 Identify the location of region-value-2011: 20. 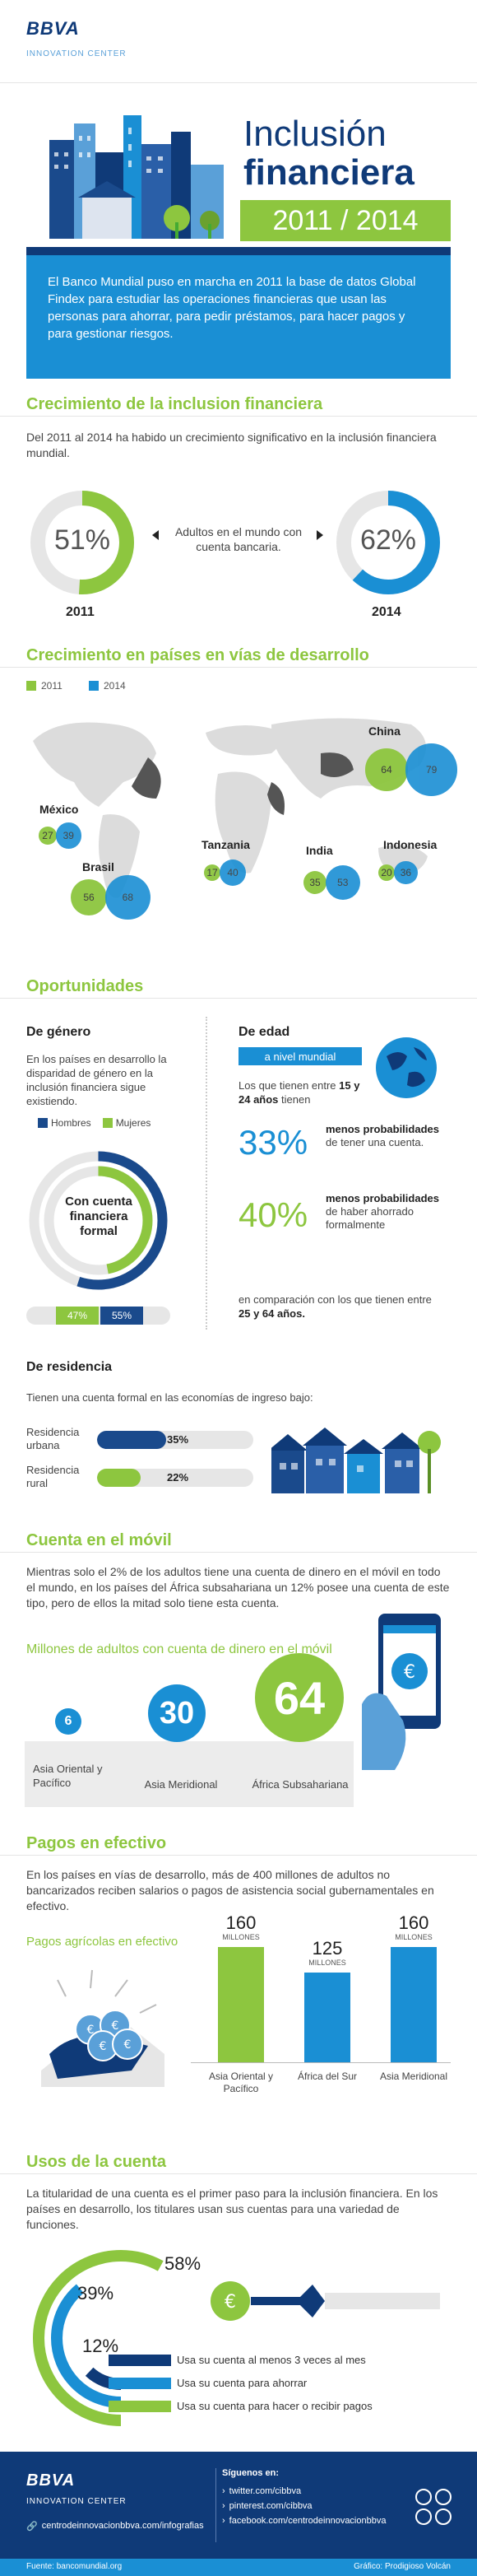
(387, 872).